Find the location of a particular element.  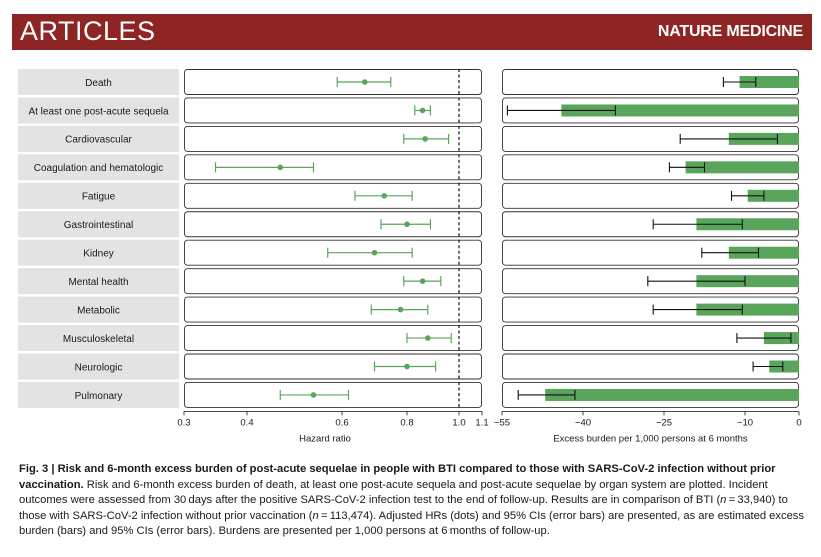

excess-tick-label: 0 is located at coordinates (798, 422).